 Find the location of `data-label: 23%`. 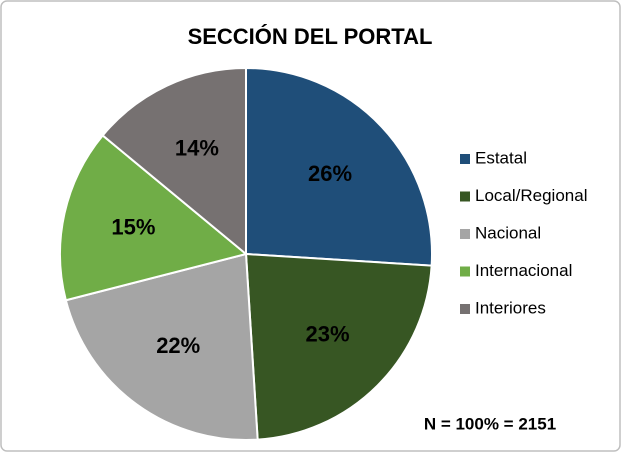

data-label: 23% is located at coordinates (328, 333).